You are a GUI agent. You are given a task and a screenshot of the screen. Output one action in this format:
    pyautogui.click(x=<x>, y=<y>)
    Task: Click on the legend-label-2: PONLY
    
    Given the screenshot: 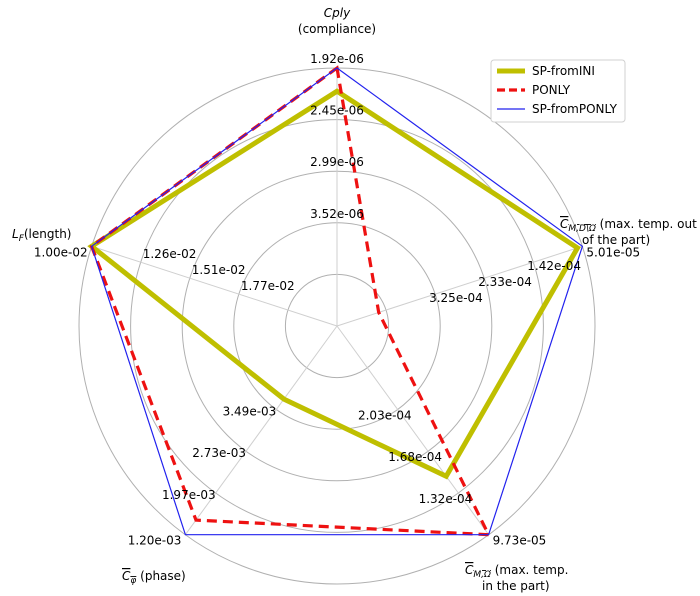 What is the action you would take?
    pyautogui.click(x=551, y=90)
    